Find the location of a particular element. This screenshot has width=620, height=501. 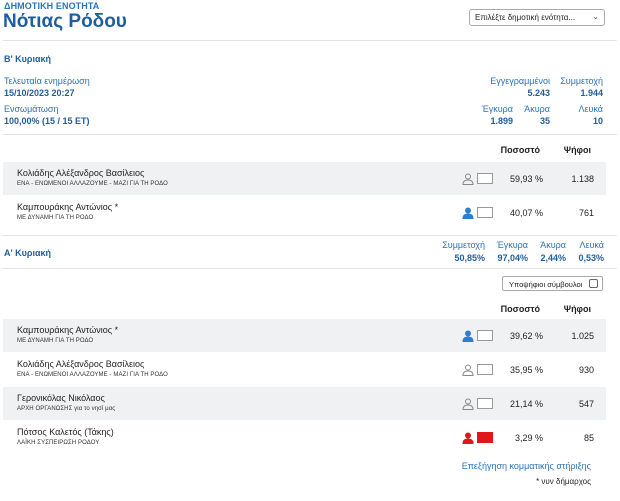

candidate-votes: 761 is located at coordinates (586, 213).